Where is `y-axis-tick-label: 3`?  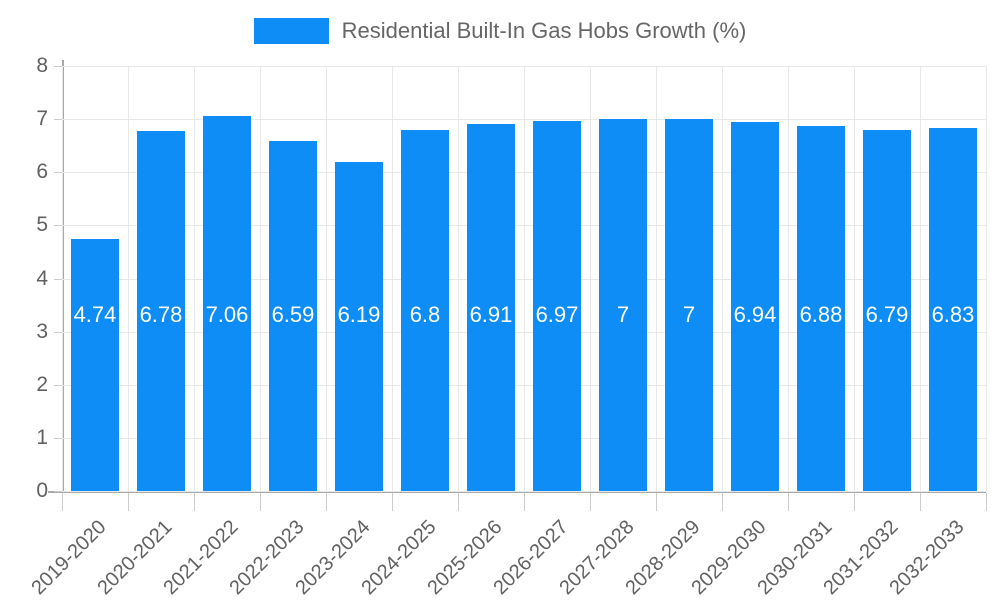 y-axis-tick-label: 3 is located at coordinates (42, 331).